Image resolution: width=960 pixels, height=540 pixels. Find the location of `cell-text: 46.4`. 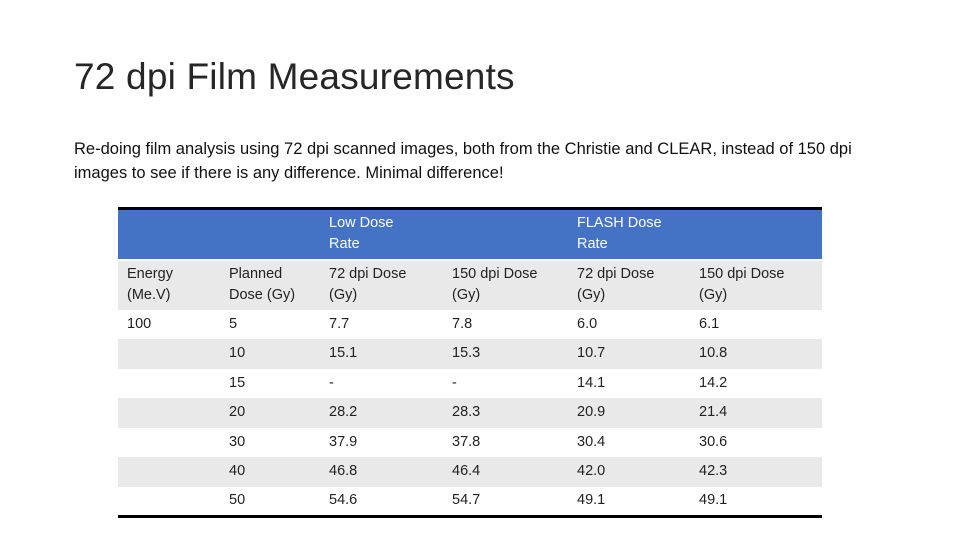

cell-text: 46.4 is located at coordinates (466, 471).